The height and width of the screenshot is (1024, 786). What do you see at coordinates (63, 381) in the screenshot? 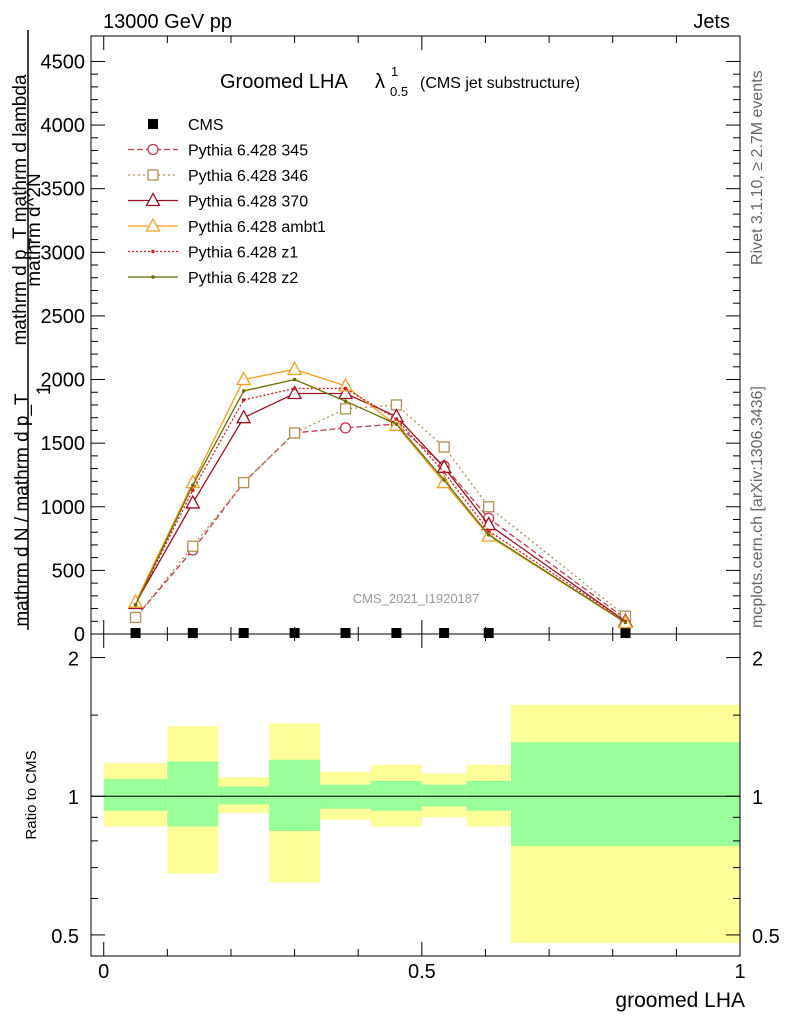
I see `main-ytick-label: 2000` at bounding box center [63, 381].